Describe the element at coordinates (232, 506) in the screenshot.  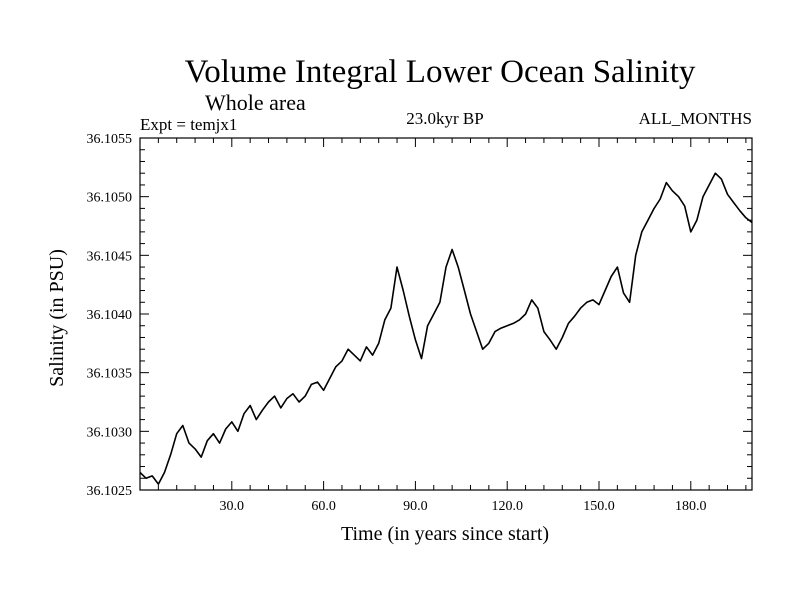
I see `x-tick-label: 30.0` at that location.